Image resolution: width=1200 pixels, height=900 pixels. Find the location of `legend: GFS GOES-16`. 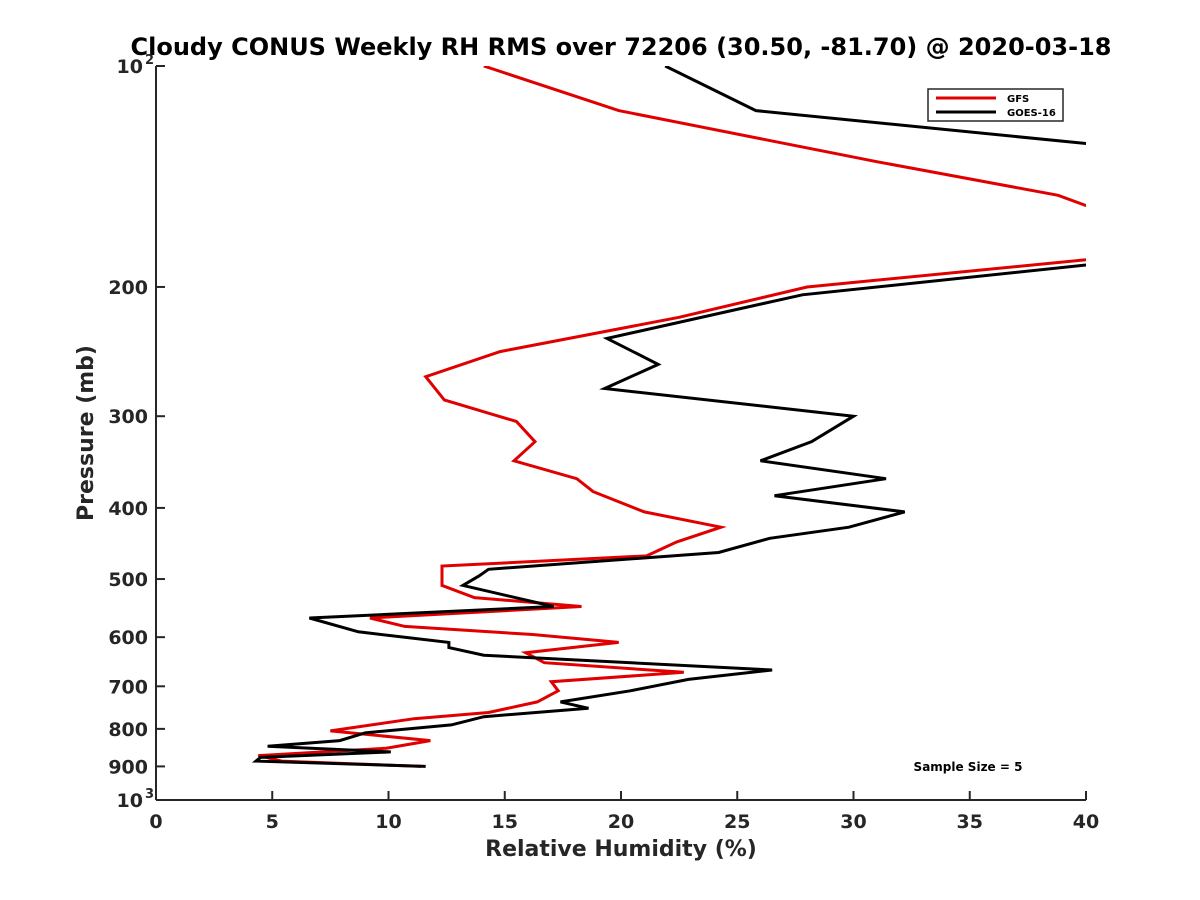

legend: GFS GOES-16 is located at coordinates (995, 105).